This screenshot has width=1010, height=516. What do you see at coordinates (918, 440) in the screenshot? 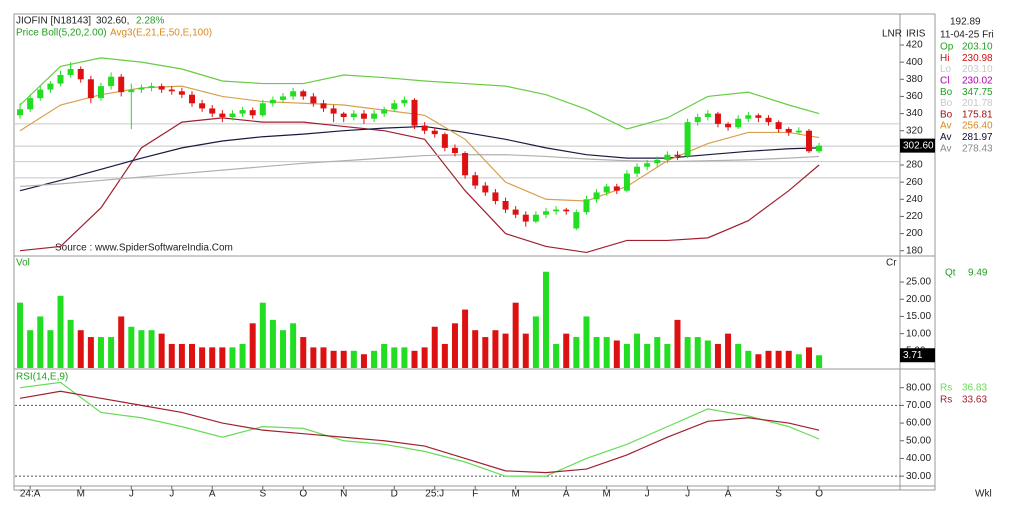
I see `y-tick-label: 50.00` at bounding box center [918, 440].